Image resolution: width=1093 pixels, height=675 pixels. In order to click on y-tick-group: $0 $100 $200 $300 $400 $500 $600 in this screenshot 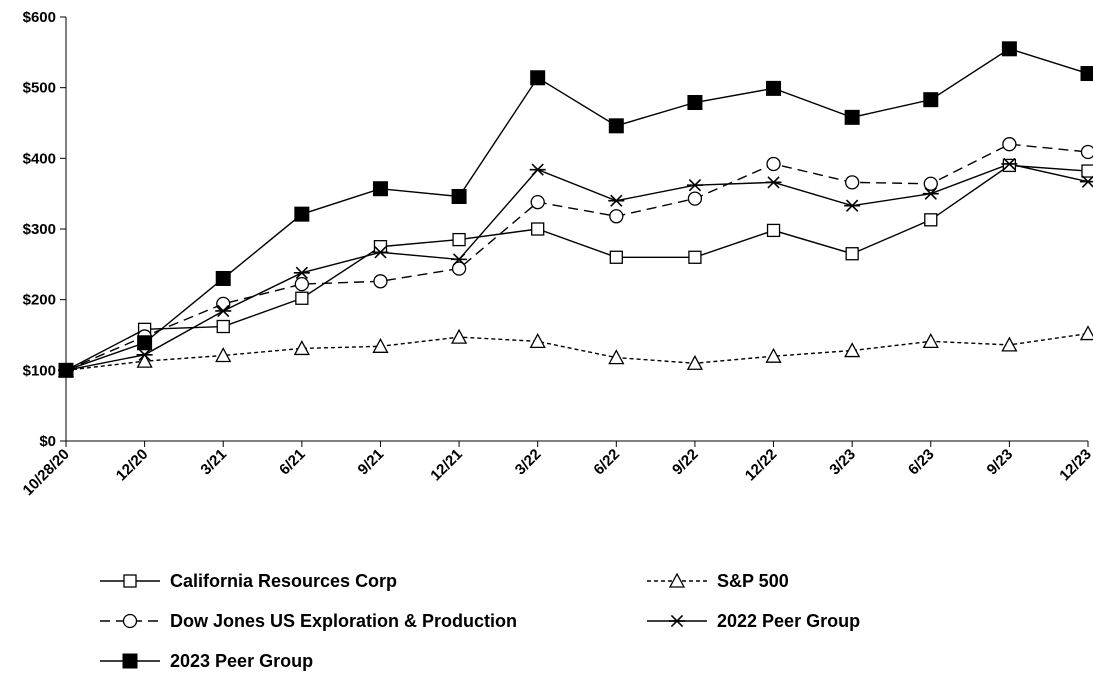, I will do `click(44, 229)`.